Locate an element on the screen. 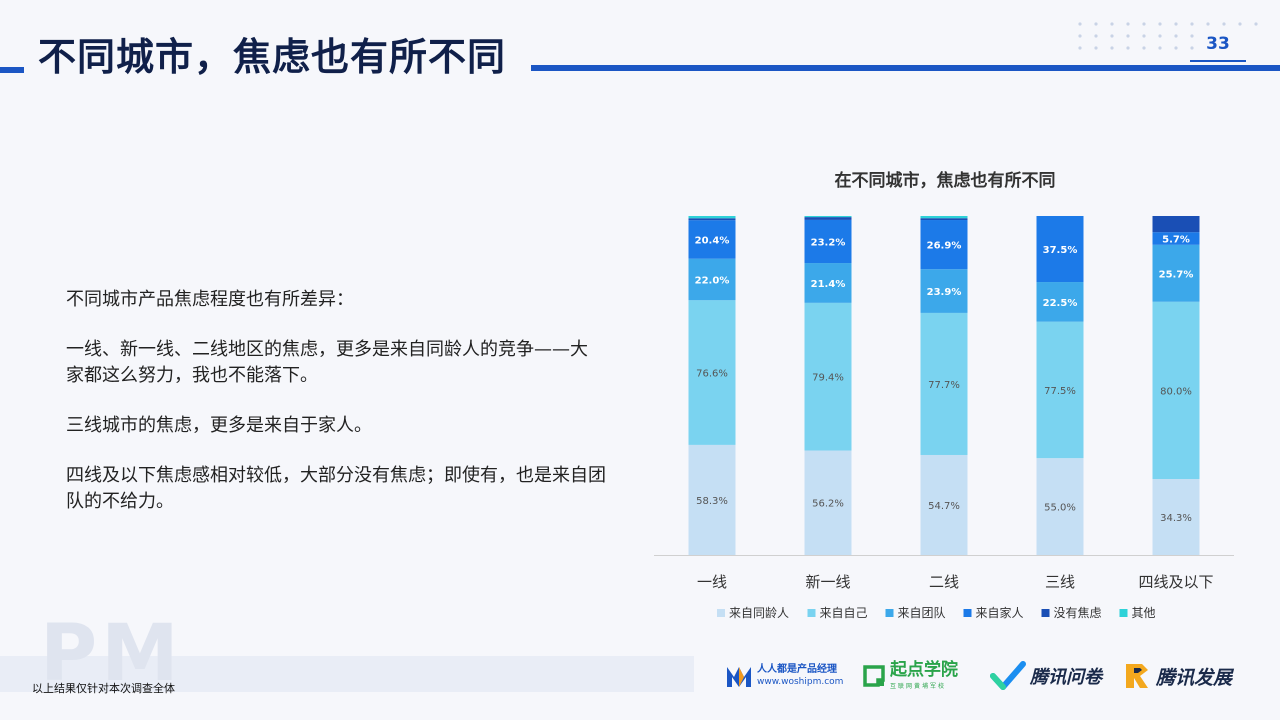 This screenshot has height=720, width=1280. data-label: 77.7% is located at coordinates (944, 385).